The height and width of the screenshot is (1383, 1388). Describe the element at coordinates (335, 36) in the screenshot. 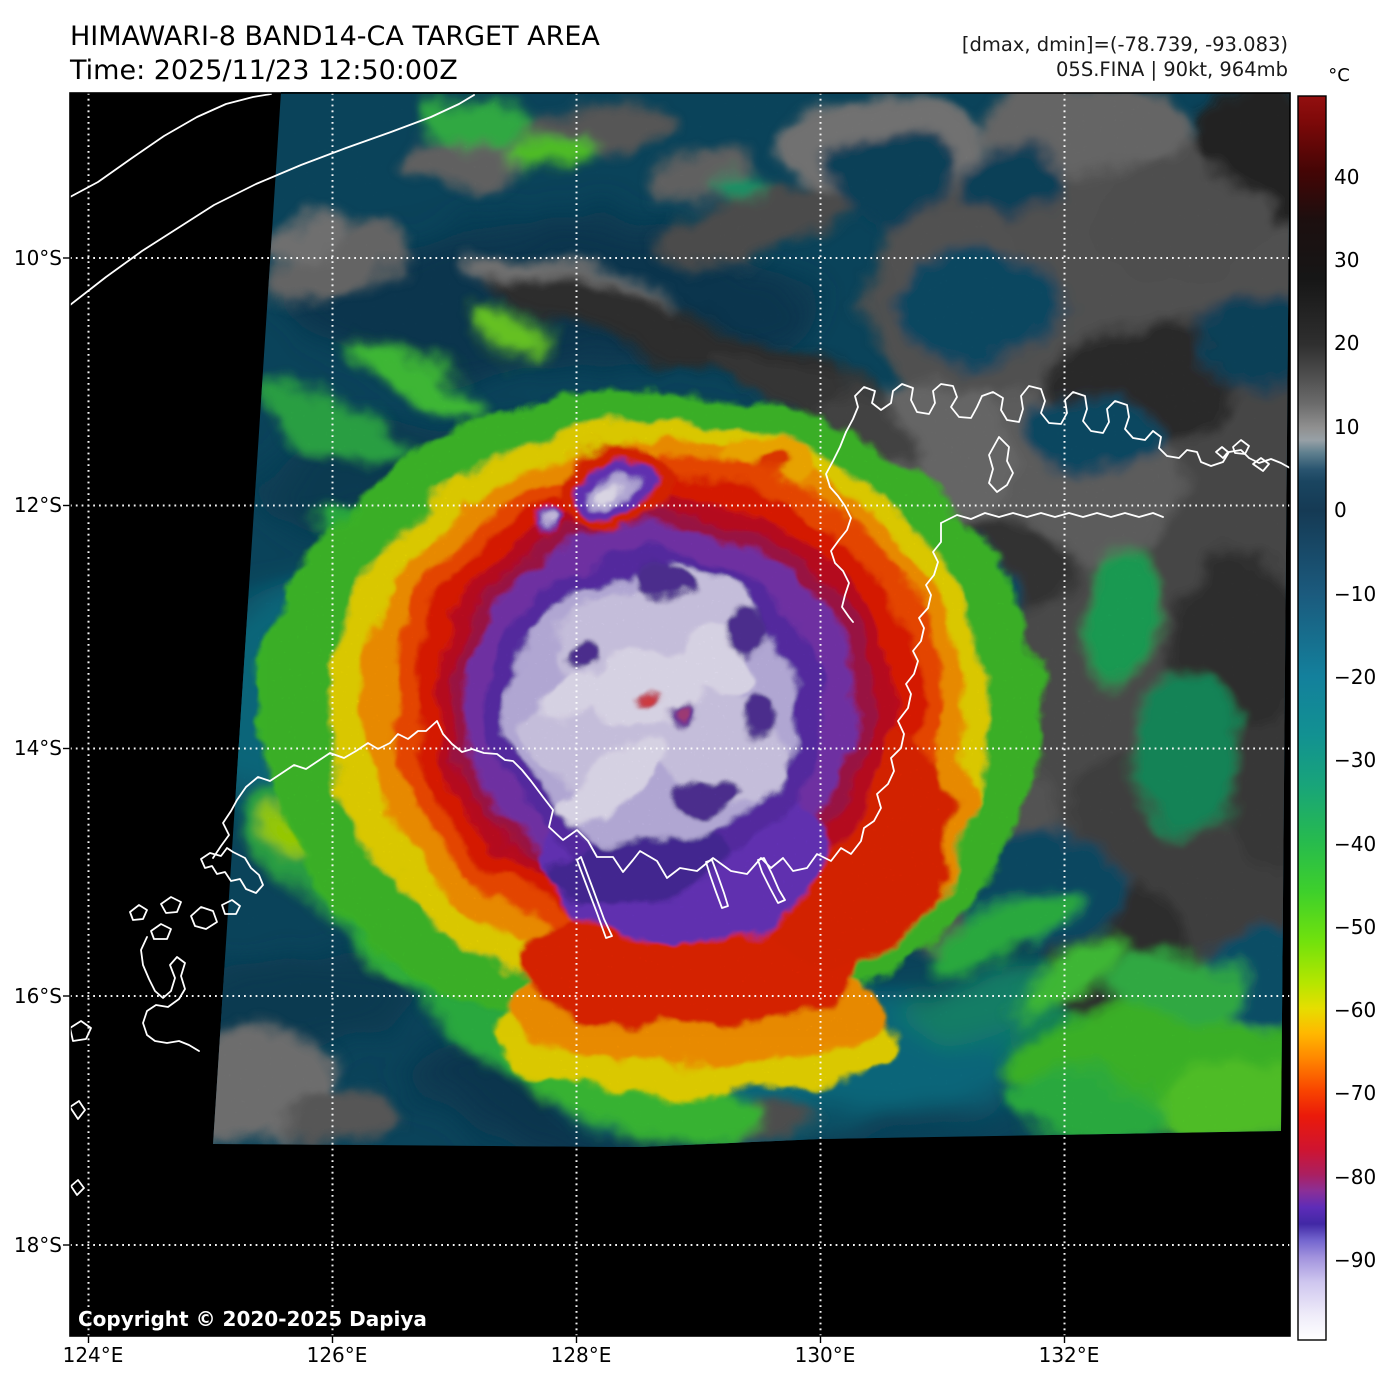

I see `page-title: HIMAWARI-8 BAND14-CA TARGET AREA` at that location.